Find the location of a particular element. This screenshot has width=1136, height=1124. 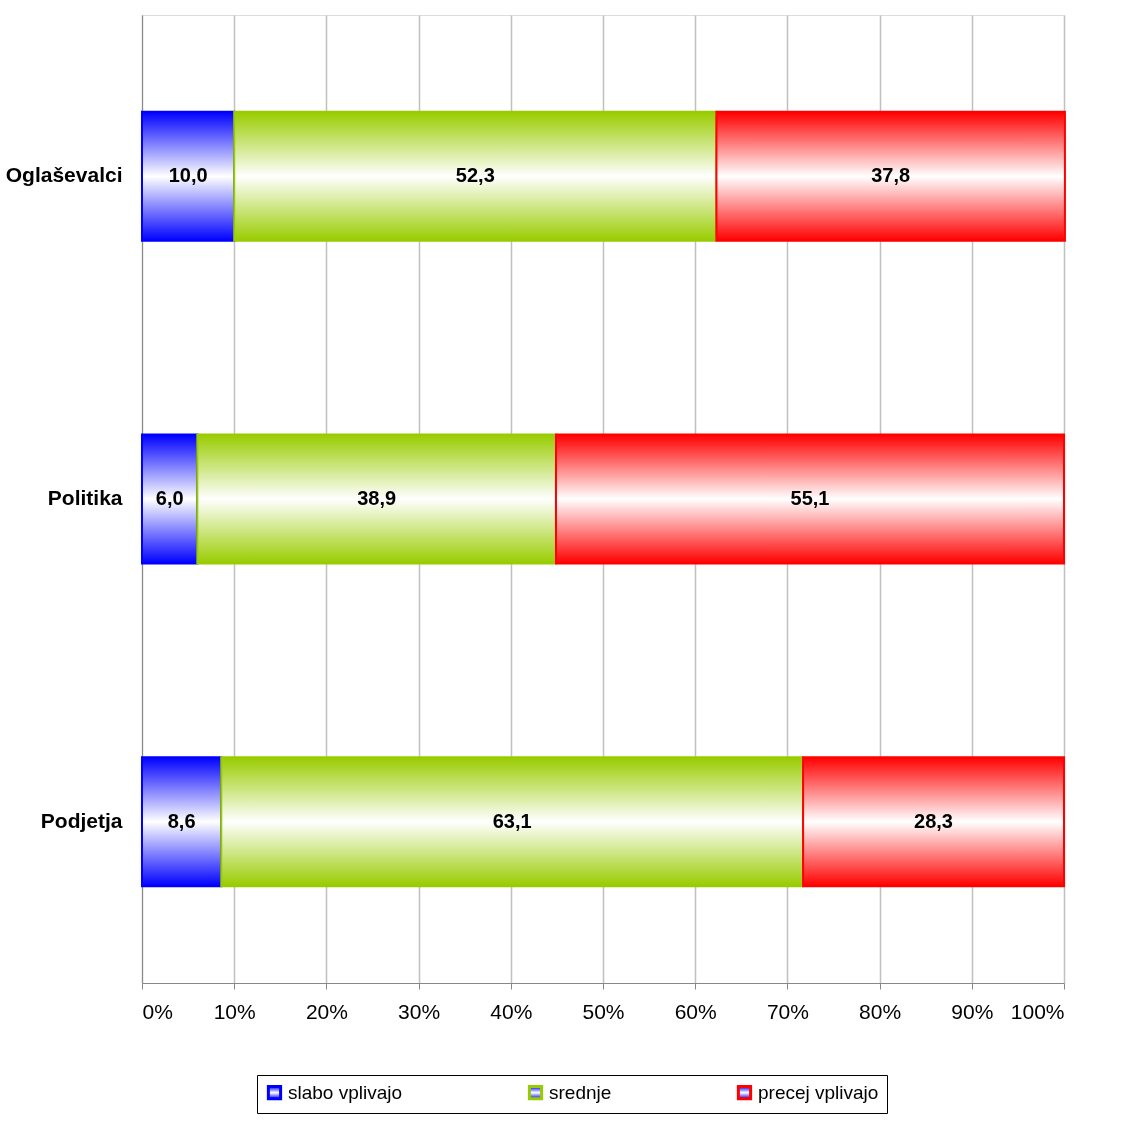

legend-label: srednje is located at coordinates (580, 1092).